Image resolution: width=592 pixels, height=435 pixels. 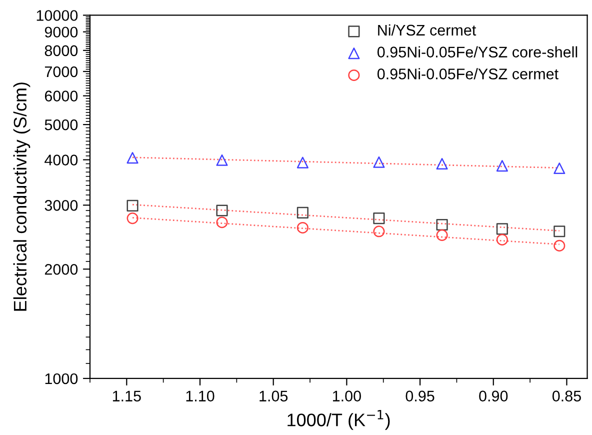 What do you see at coordinates (467, 74) in the screenshot?
I see `legend-label: 0.95Ni-0.05Fe/YSZ cermet` at bounding box center [467, 74].